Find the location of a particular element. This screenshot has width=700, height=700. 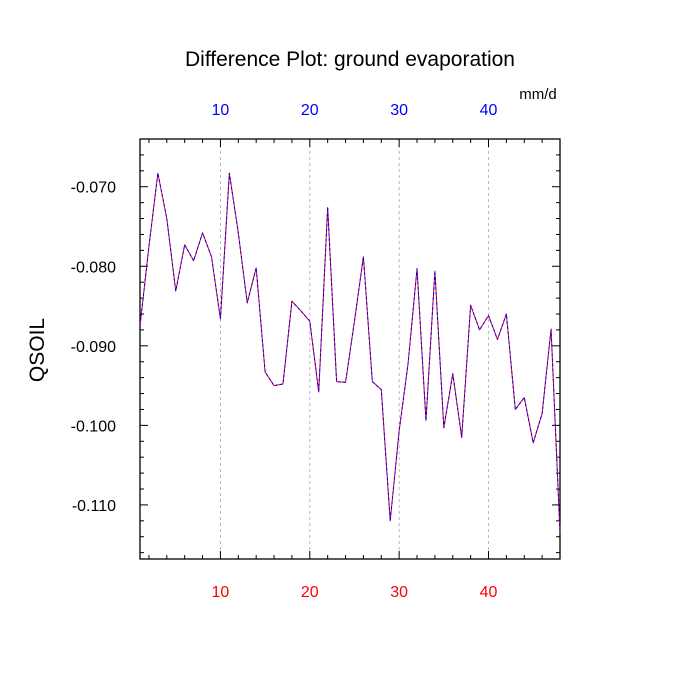

units-label: mm/d is located at coordinates (538, 94).